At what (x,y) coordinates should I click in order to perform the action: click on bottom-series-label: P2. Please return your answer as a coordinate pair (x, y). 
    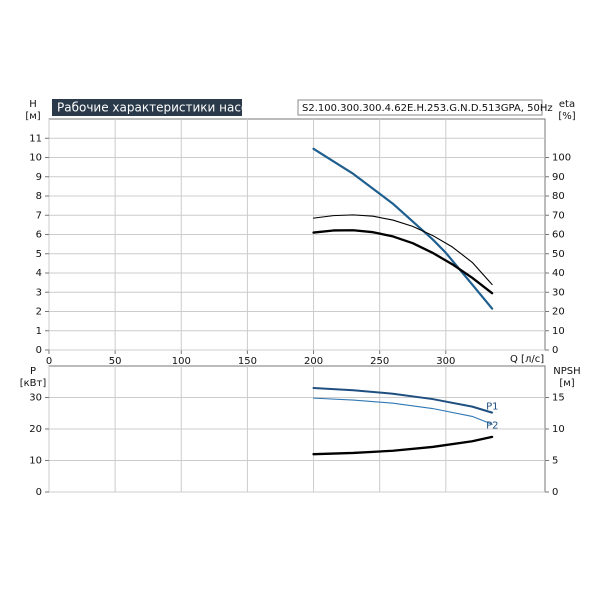
    Looking at the image, I should click on (492, 425).